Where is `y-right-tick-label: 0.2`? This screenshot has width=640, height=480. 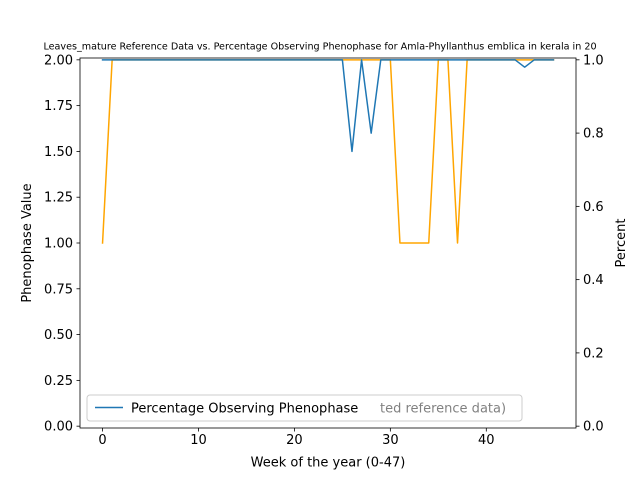 y-right-tick-label: 0.2 is located at coordinates (593, 353).